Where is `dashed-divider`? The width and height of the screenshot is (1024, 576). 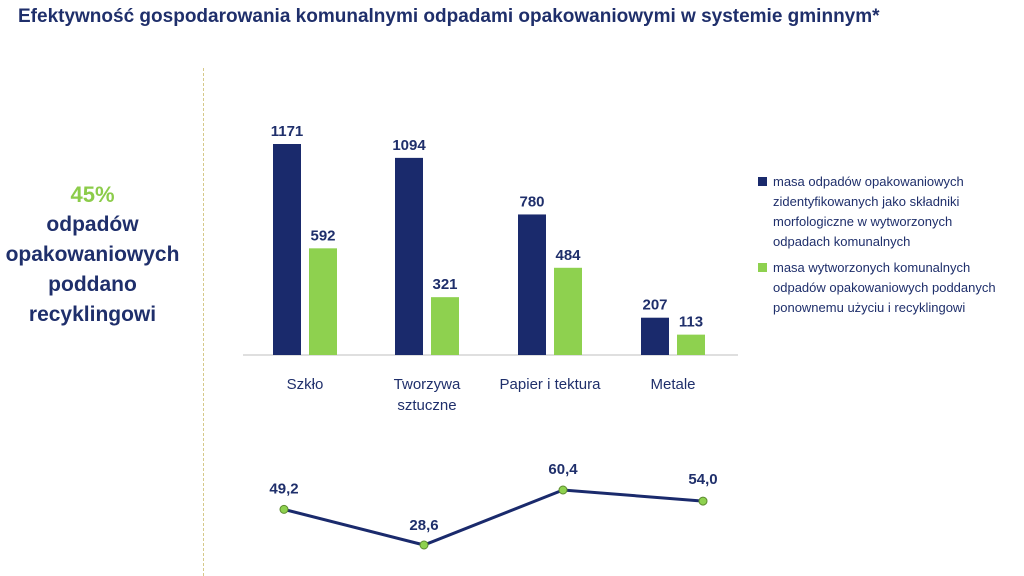
dashed-divider is located at coordinates (203, 322).